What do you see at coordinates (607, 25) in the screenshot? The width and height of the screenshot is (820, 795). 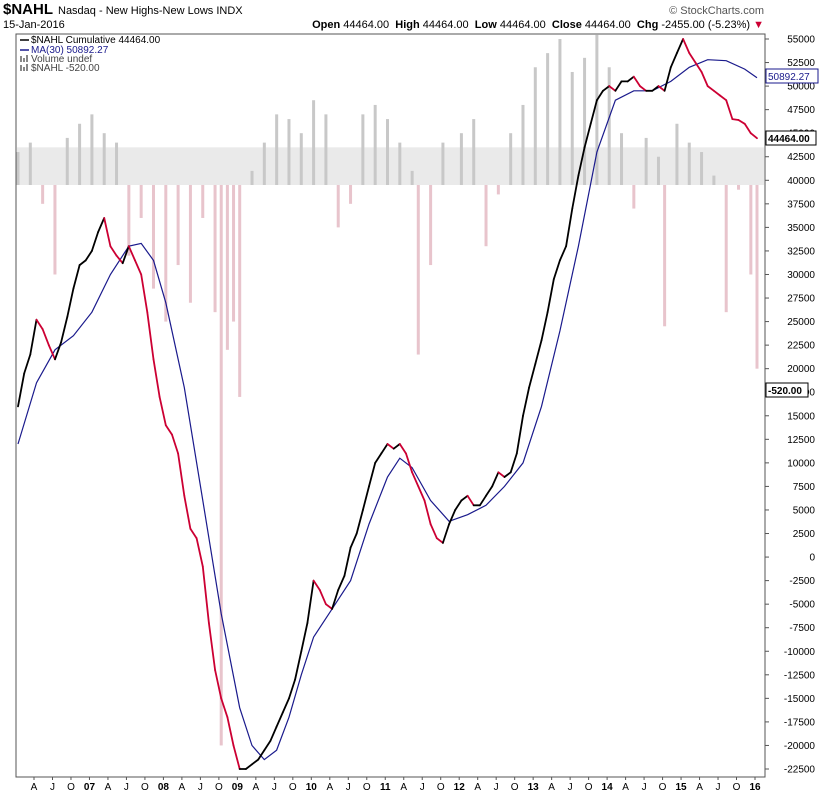 I see `close-value: 44464.00` at bounding box center [607, 25].